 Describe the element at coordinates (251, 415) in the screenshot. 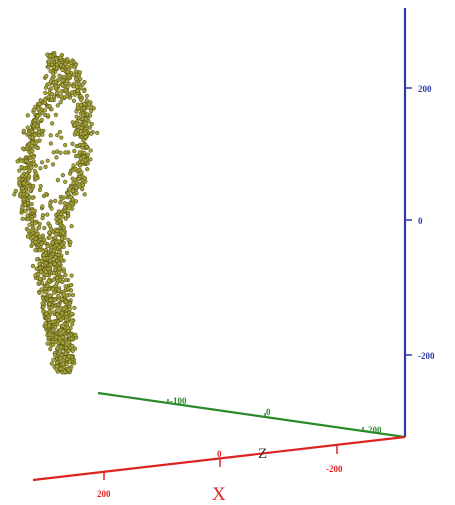

I see `z-axis-line` at that location.